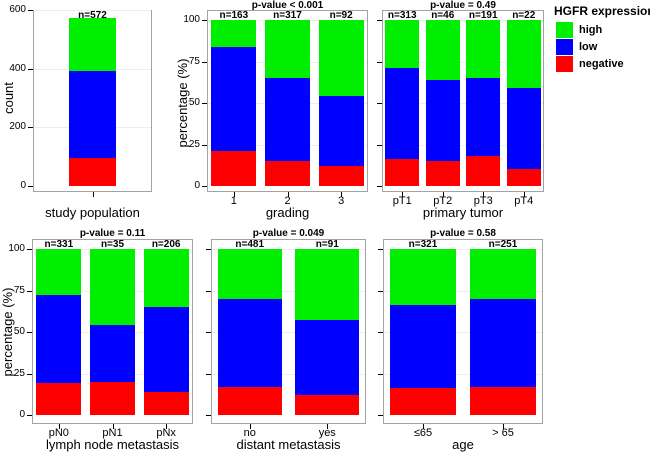  What do you see at coordinates (602, 11) in the screenshot?
I see `legend-title: HGFR expression` at bounding box center [602, 11].